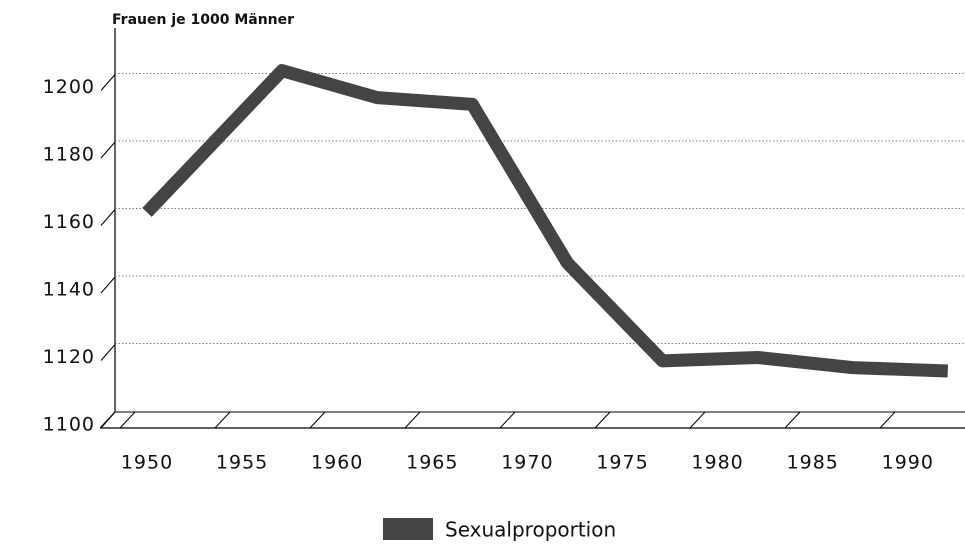 Image resolution: width=965 pixels, height=549 pixels. Describe the element at coordinates (717, 463) in the screenshot. I see `x-tick-label: 1980` at that location.